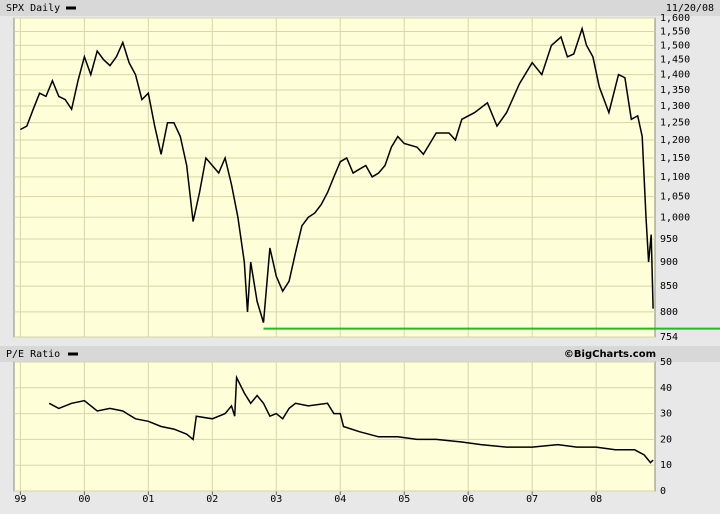 The image size is (720, 514). I want to click on y-tick-label: 900, so click(669, 262).